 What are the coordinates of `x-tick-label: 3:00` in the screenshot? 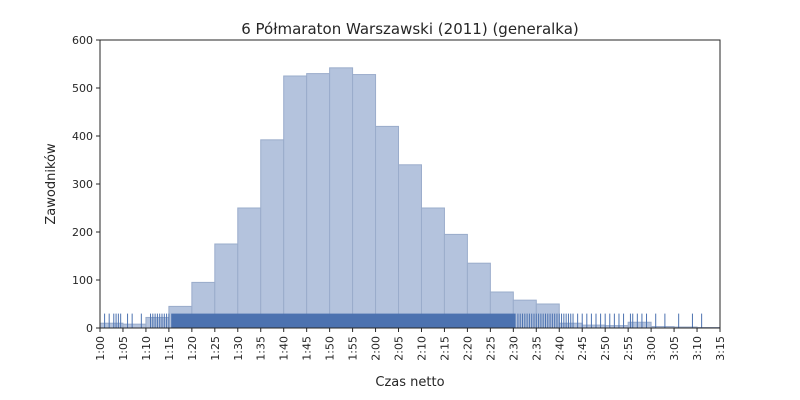 It's located at (651, 348).